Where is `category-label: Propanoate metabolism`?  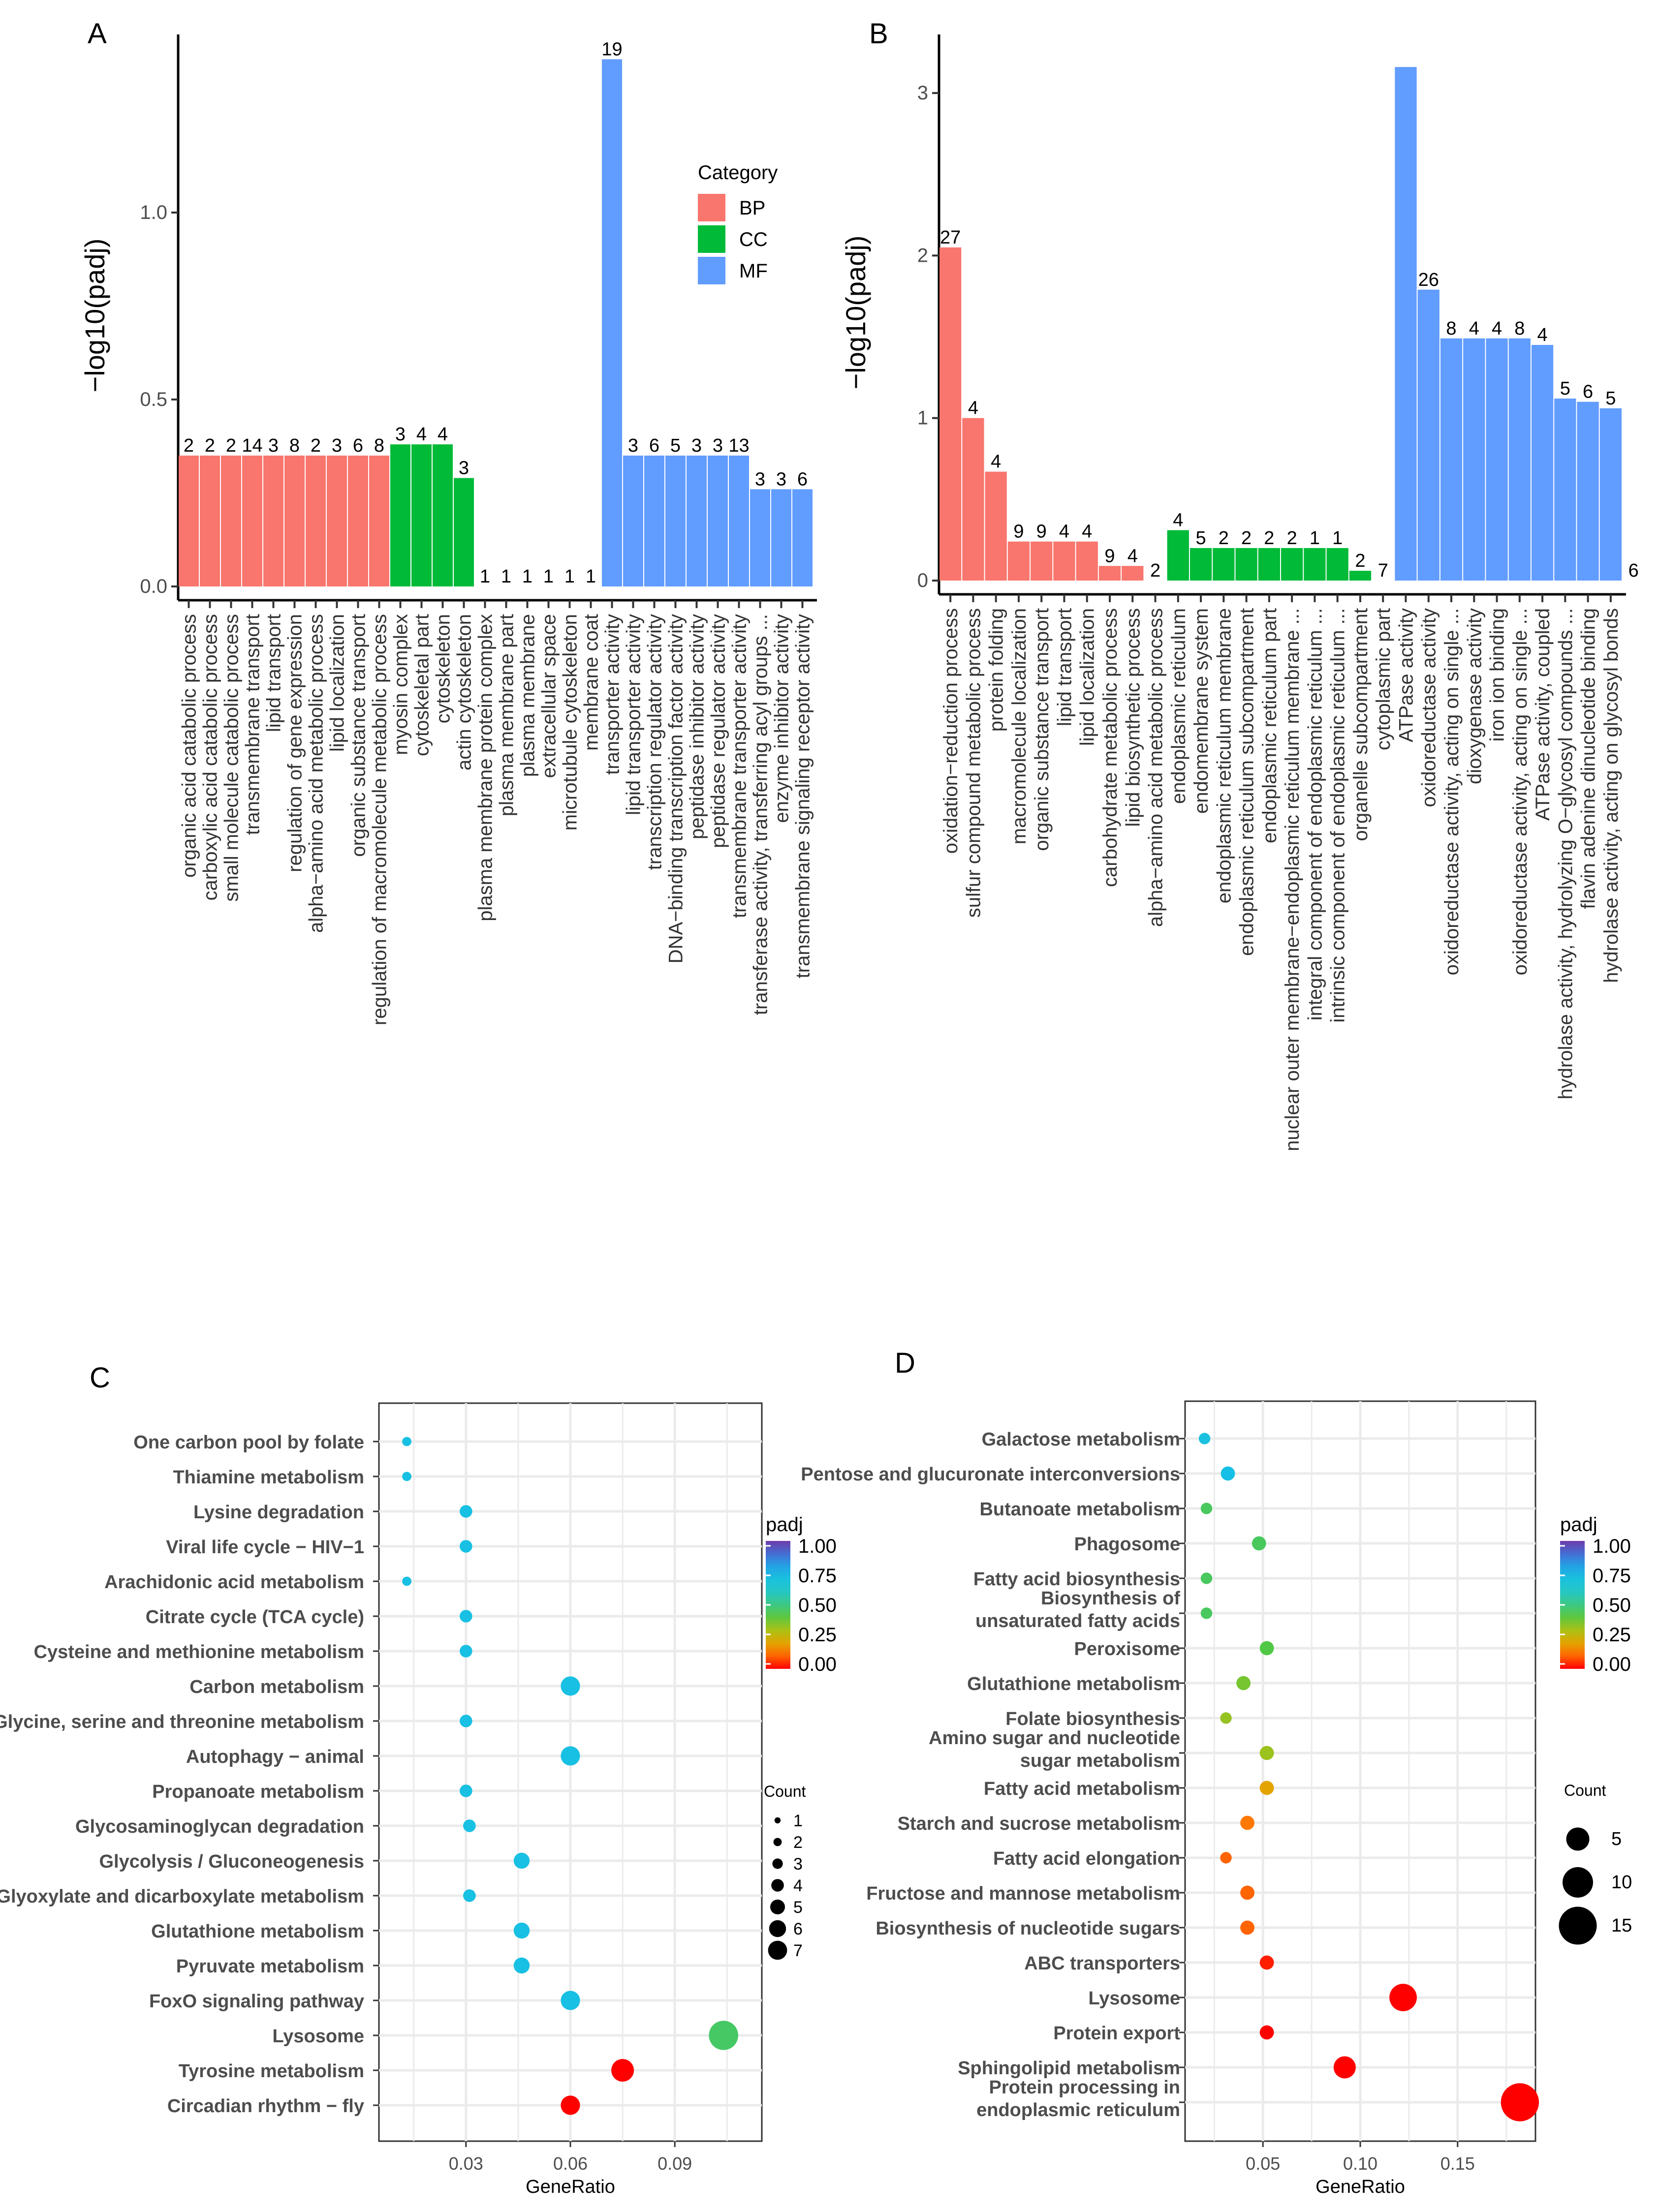 category-label: Propanoate metabolism is located at coordinates (258, 1792).